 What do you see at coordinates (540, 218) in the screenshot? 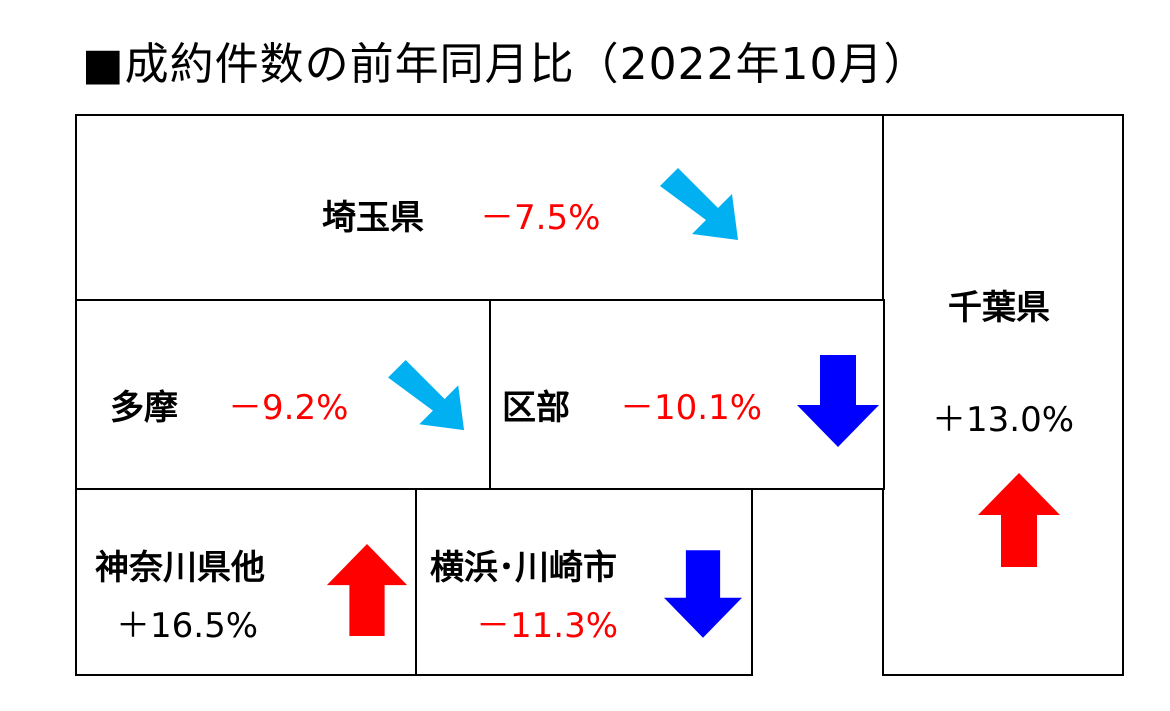
I see `region-change-saitama: －7.5%` at bounding box center [540, 218].